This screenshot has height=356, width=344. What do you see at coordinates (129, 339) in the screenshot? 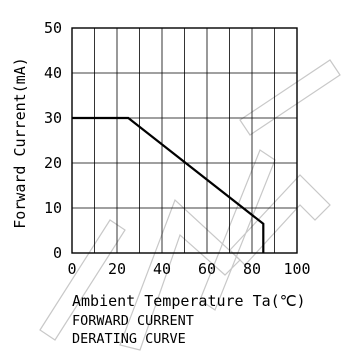
I see `chart-title-line-2: DERATING CURVE` at bounding box center [129, 339].